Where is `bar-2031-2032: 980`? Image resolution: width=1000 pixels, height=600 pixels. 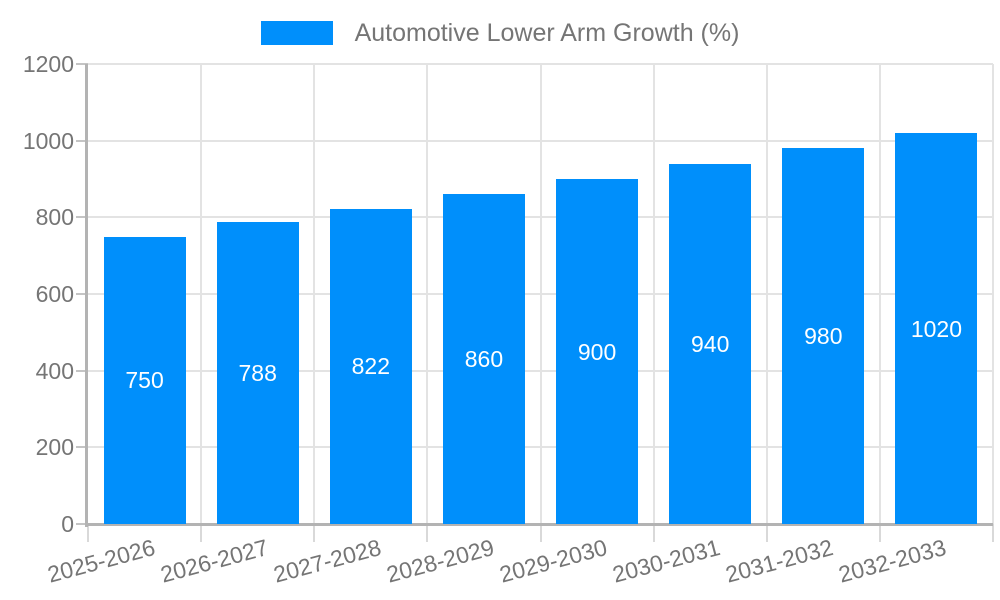
bar-2031-2032: 980 is located at coordinates (823, 336).